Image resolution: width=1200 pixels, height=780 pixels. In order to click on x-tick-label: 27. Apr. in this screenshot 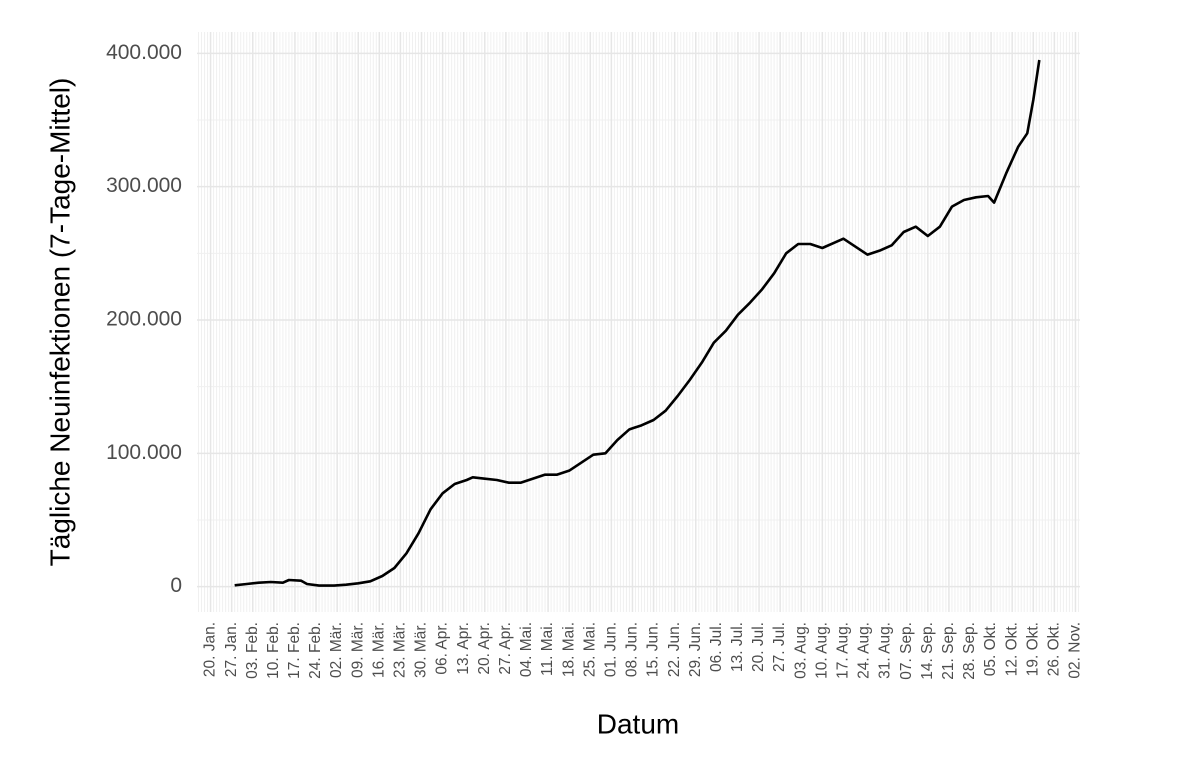, I will do `click(505, 648)`.